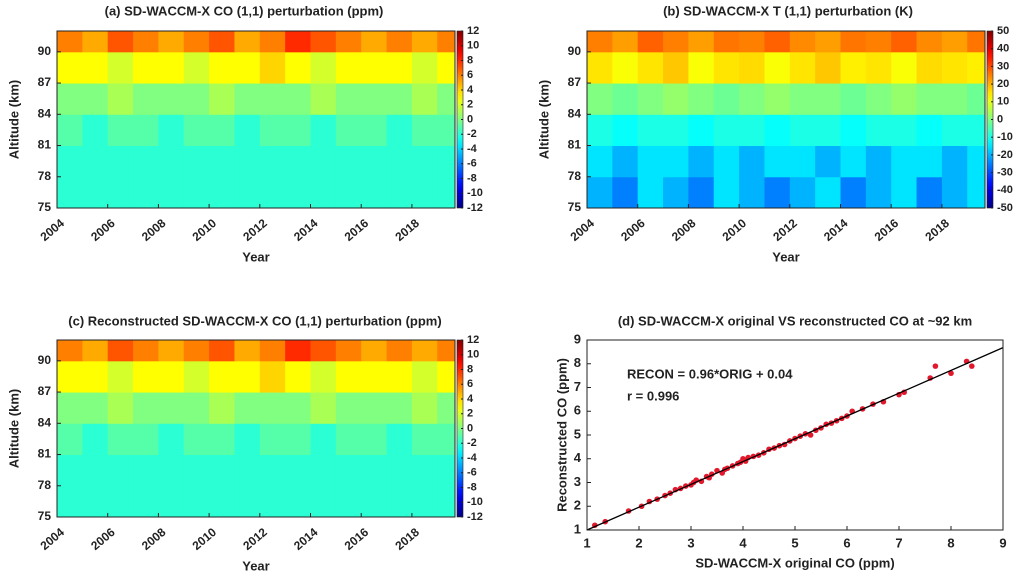 The image size is (1022, 578). Describe the element at coordinates (1003, 31) in the screenshot. I see `colorbar-tick-label: 50` at that location.